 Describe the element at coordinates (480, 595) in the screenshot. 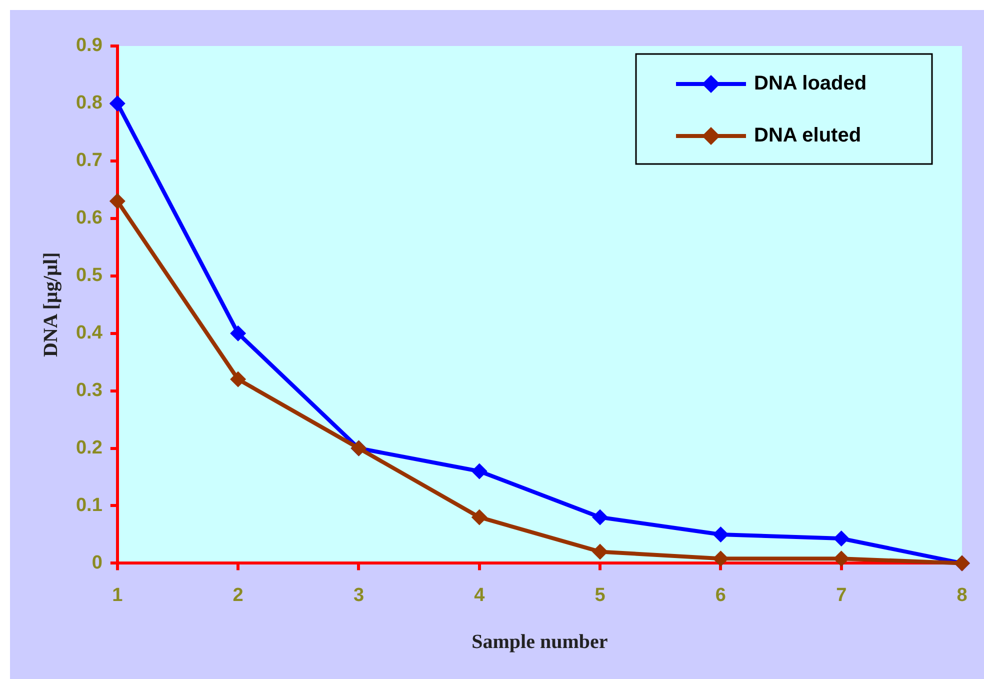

I see `x-tick-label: 4` at that location.